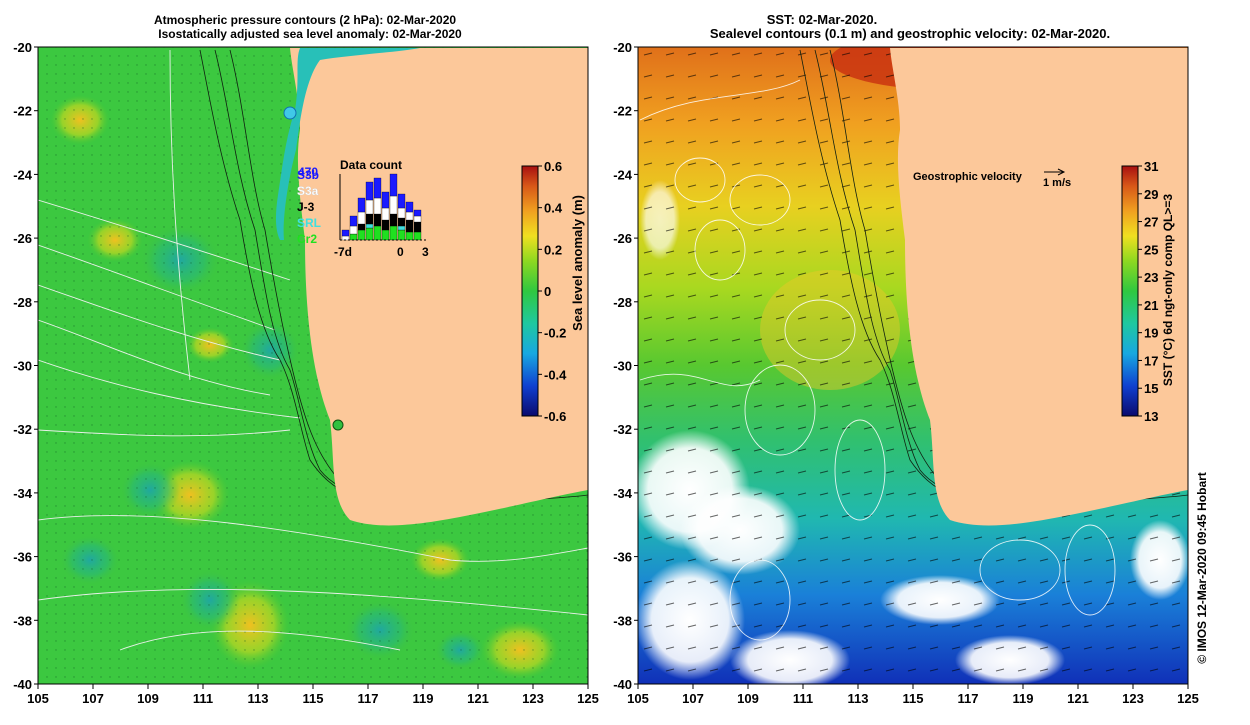  What do you see at coordinates (1151, 249) in the screenshot?
I see `colorbar-tick-label: 25` at bounding box center [1151, 249].